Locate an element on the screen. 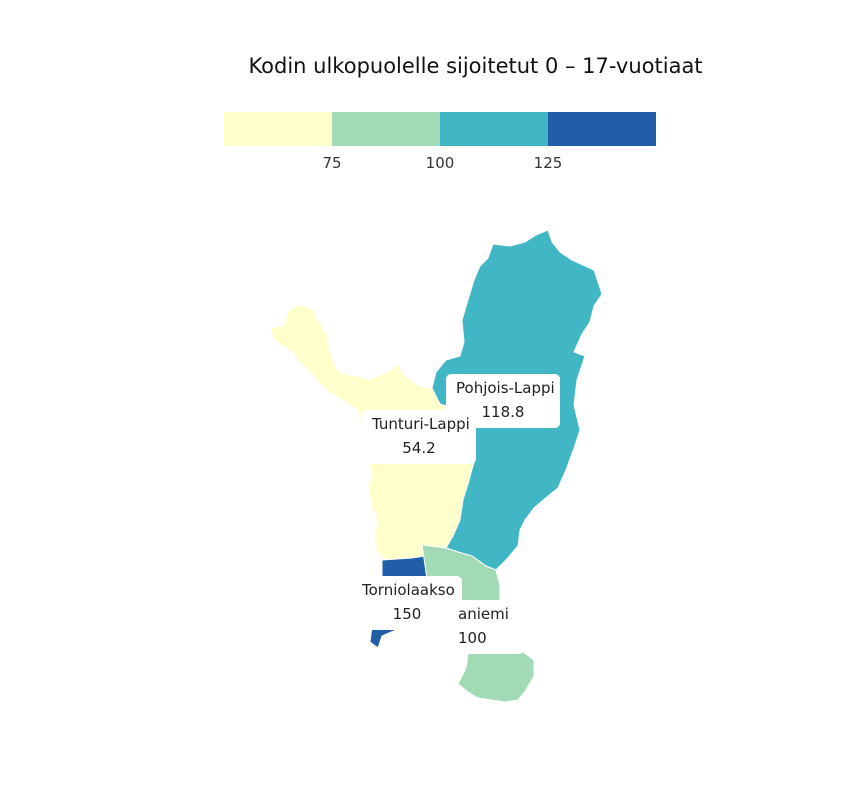 This screenshot has width=864, height=792. legend-tick-100: 100 is located at coordinates (440, 163).